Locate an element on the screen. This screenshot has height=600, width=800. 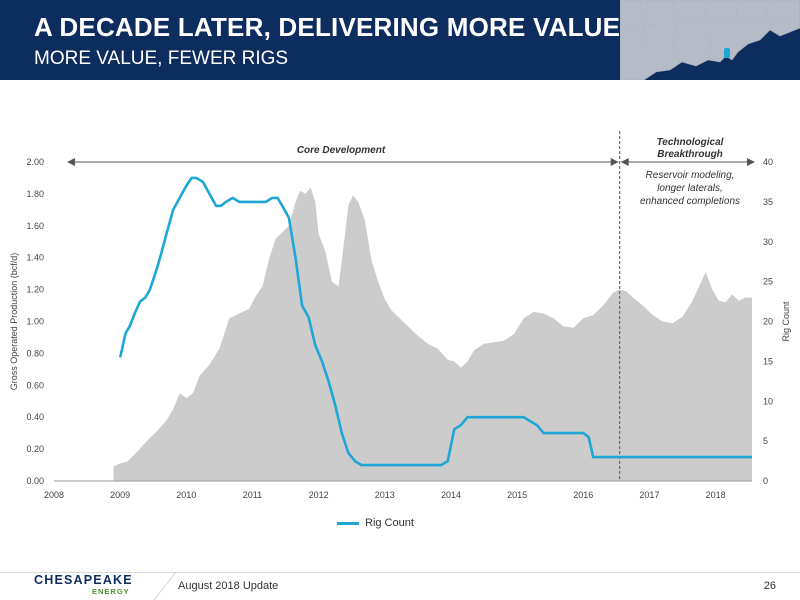
company-logo: CHESAPEAKE ENERGY is located at coordinates (89, 586).